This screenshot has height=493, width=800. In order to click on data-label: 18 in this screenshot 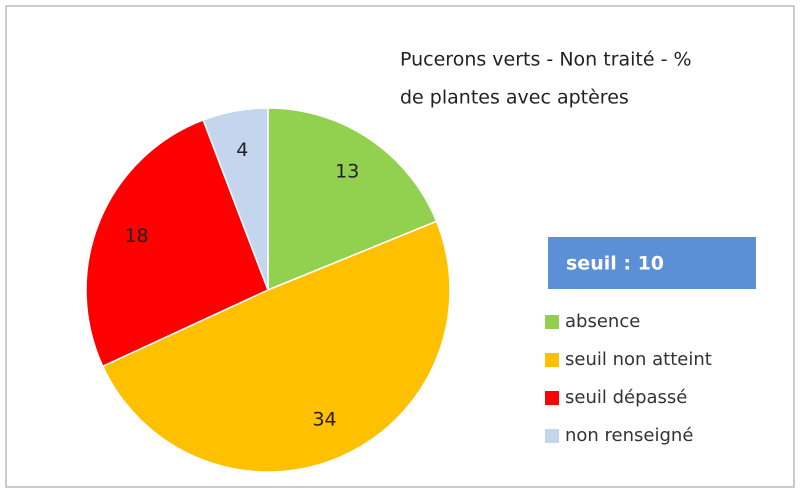, I will do `click(136, 236)`.